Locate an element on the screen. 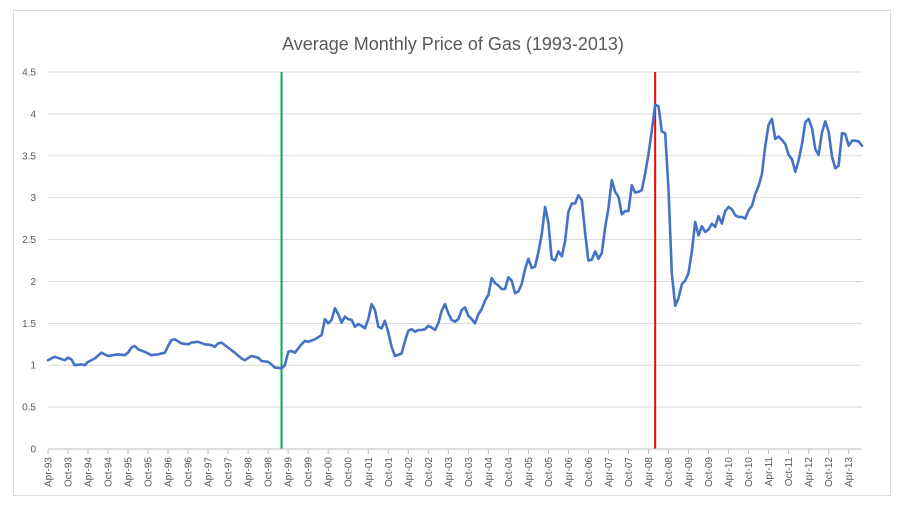  y-tick-label: 1.5 is located at coordinates (29, 324).